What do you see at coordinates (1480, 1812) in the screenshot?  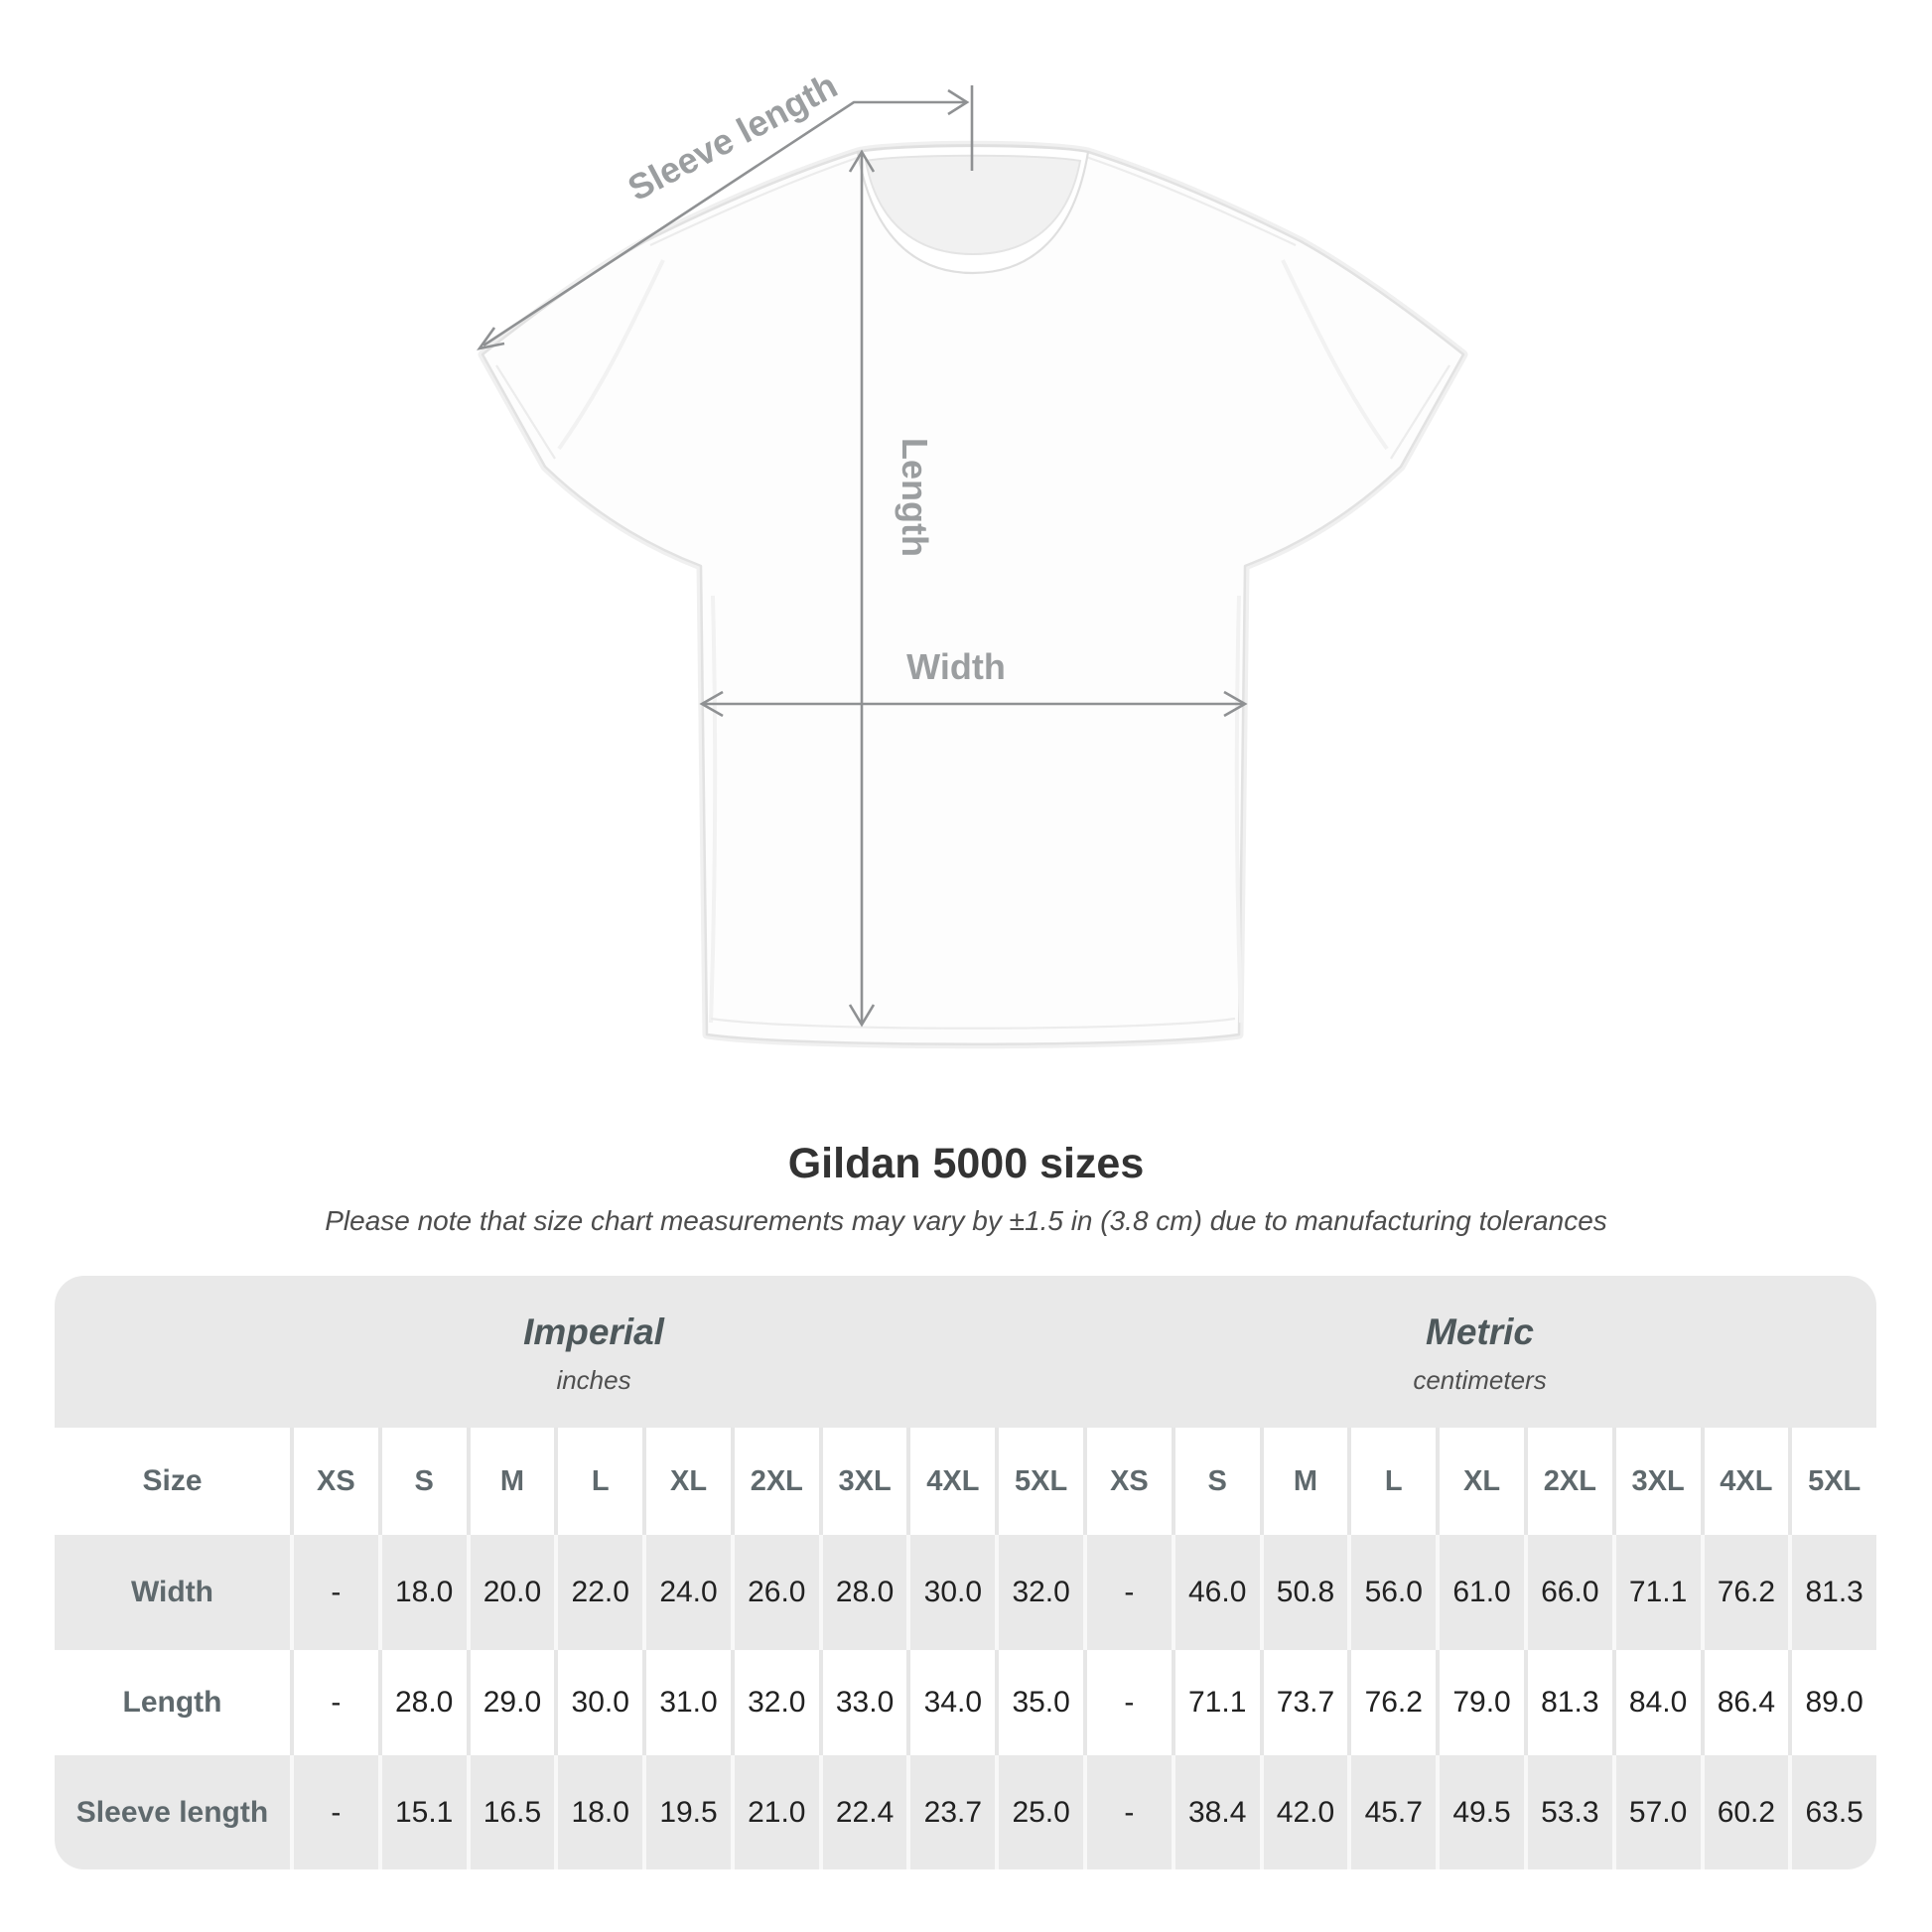 I see `sleeve-length-value-cell: 49.5` at bounding box center [1480, 1812].